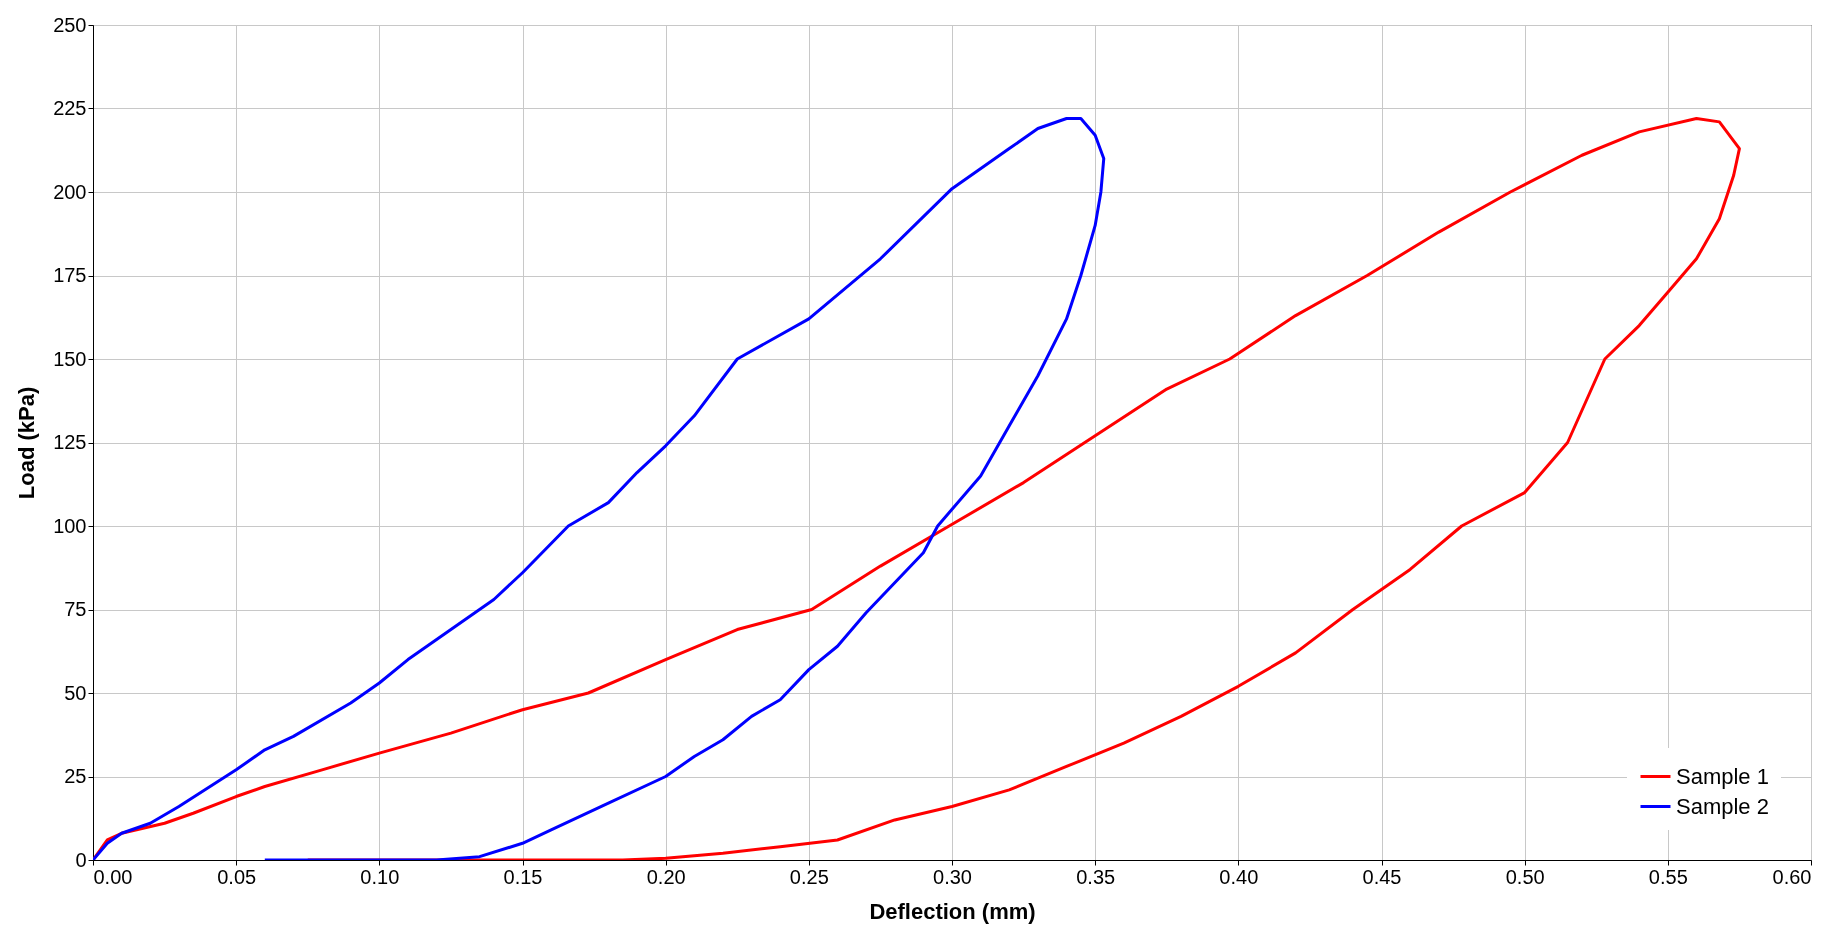 The width and height of the screenshot is (1827, 937). Describe the element at coordinates (113, 876) in the screenshot. I see `x-tick-label: 0.00` at that location.